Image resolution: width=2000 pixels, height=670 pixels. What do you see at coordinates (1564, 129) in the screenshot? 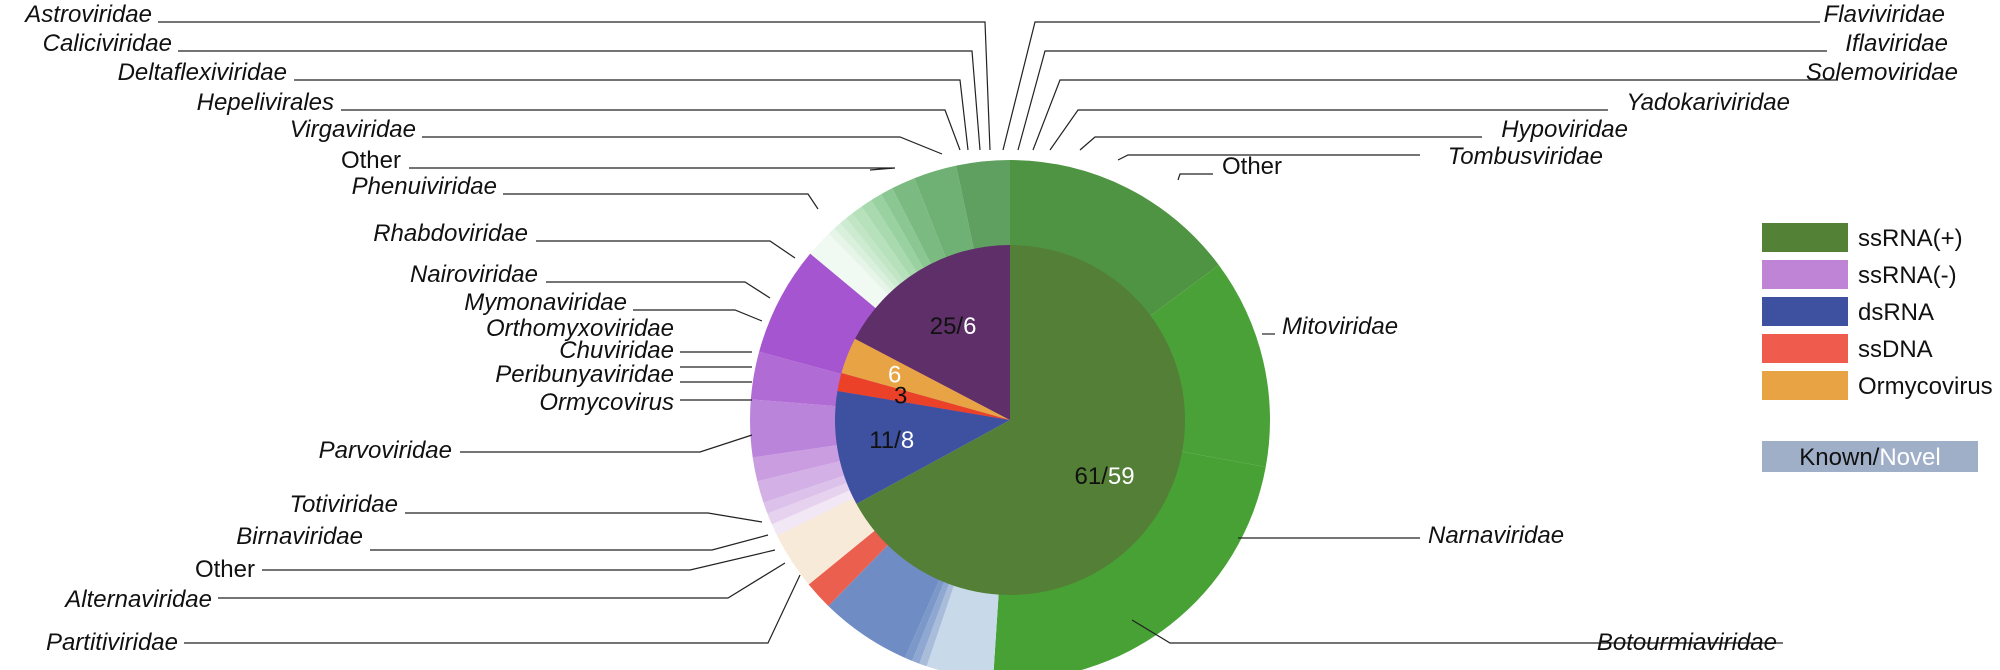
I see `outer-label-hypoviridae-ssrna: Hypoviridae` at bounding box center [1564, 129].